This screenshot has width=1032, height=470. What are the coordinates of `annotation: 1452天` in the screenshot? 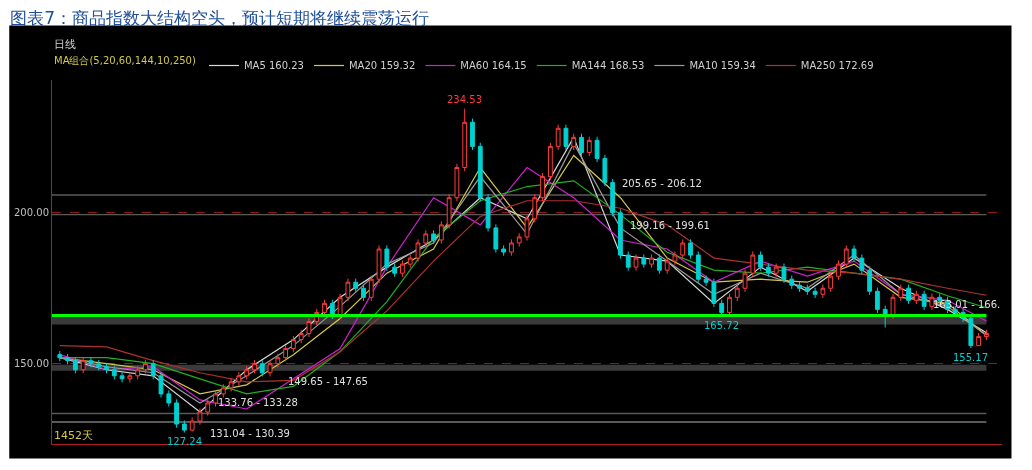 It's located at (73, 435).